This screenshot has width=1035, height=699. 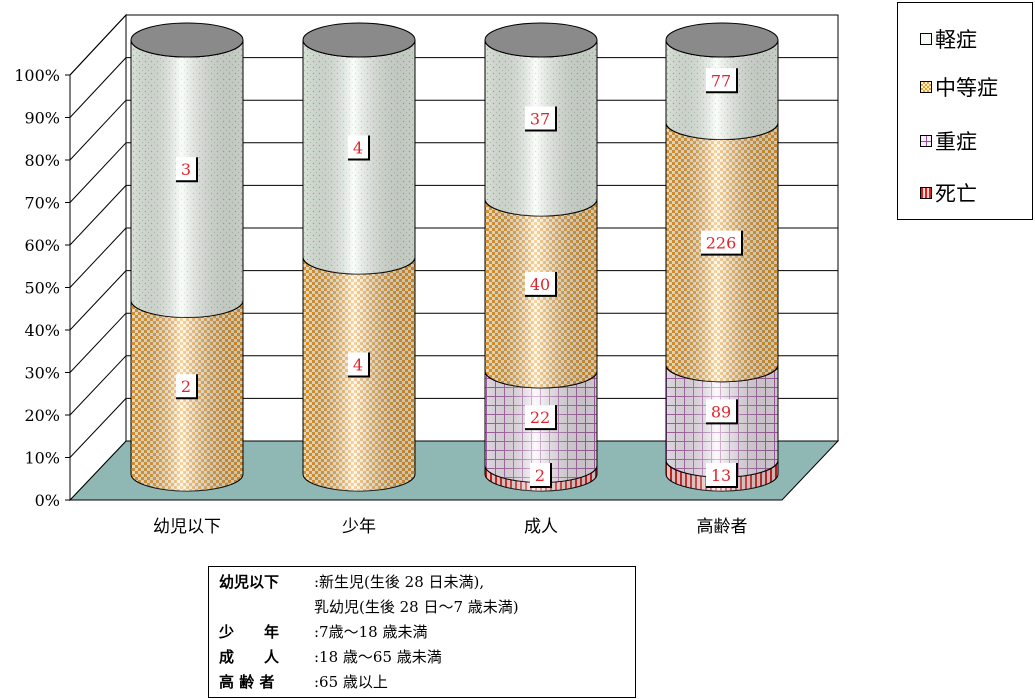 What do you see at coordinates (42, 160) in the screenshot?
I see `y-tick-label: 80%` at bounding box center [42, 160].